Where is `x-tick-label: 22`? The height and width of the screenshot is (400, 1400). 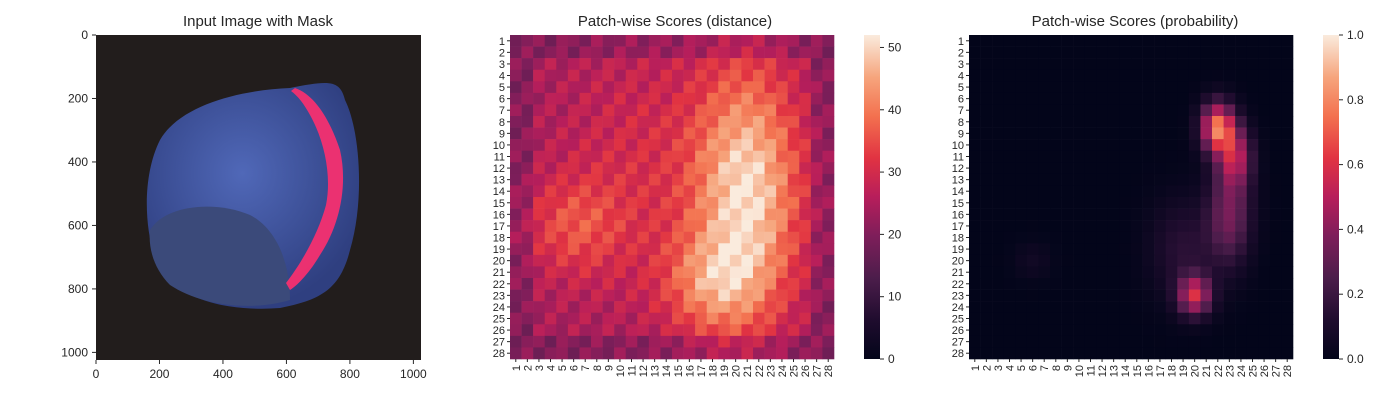
x-tick-label: 22 is located at coordinates (1219, 371).